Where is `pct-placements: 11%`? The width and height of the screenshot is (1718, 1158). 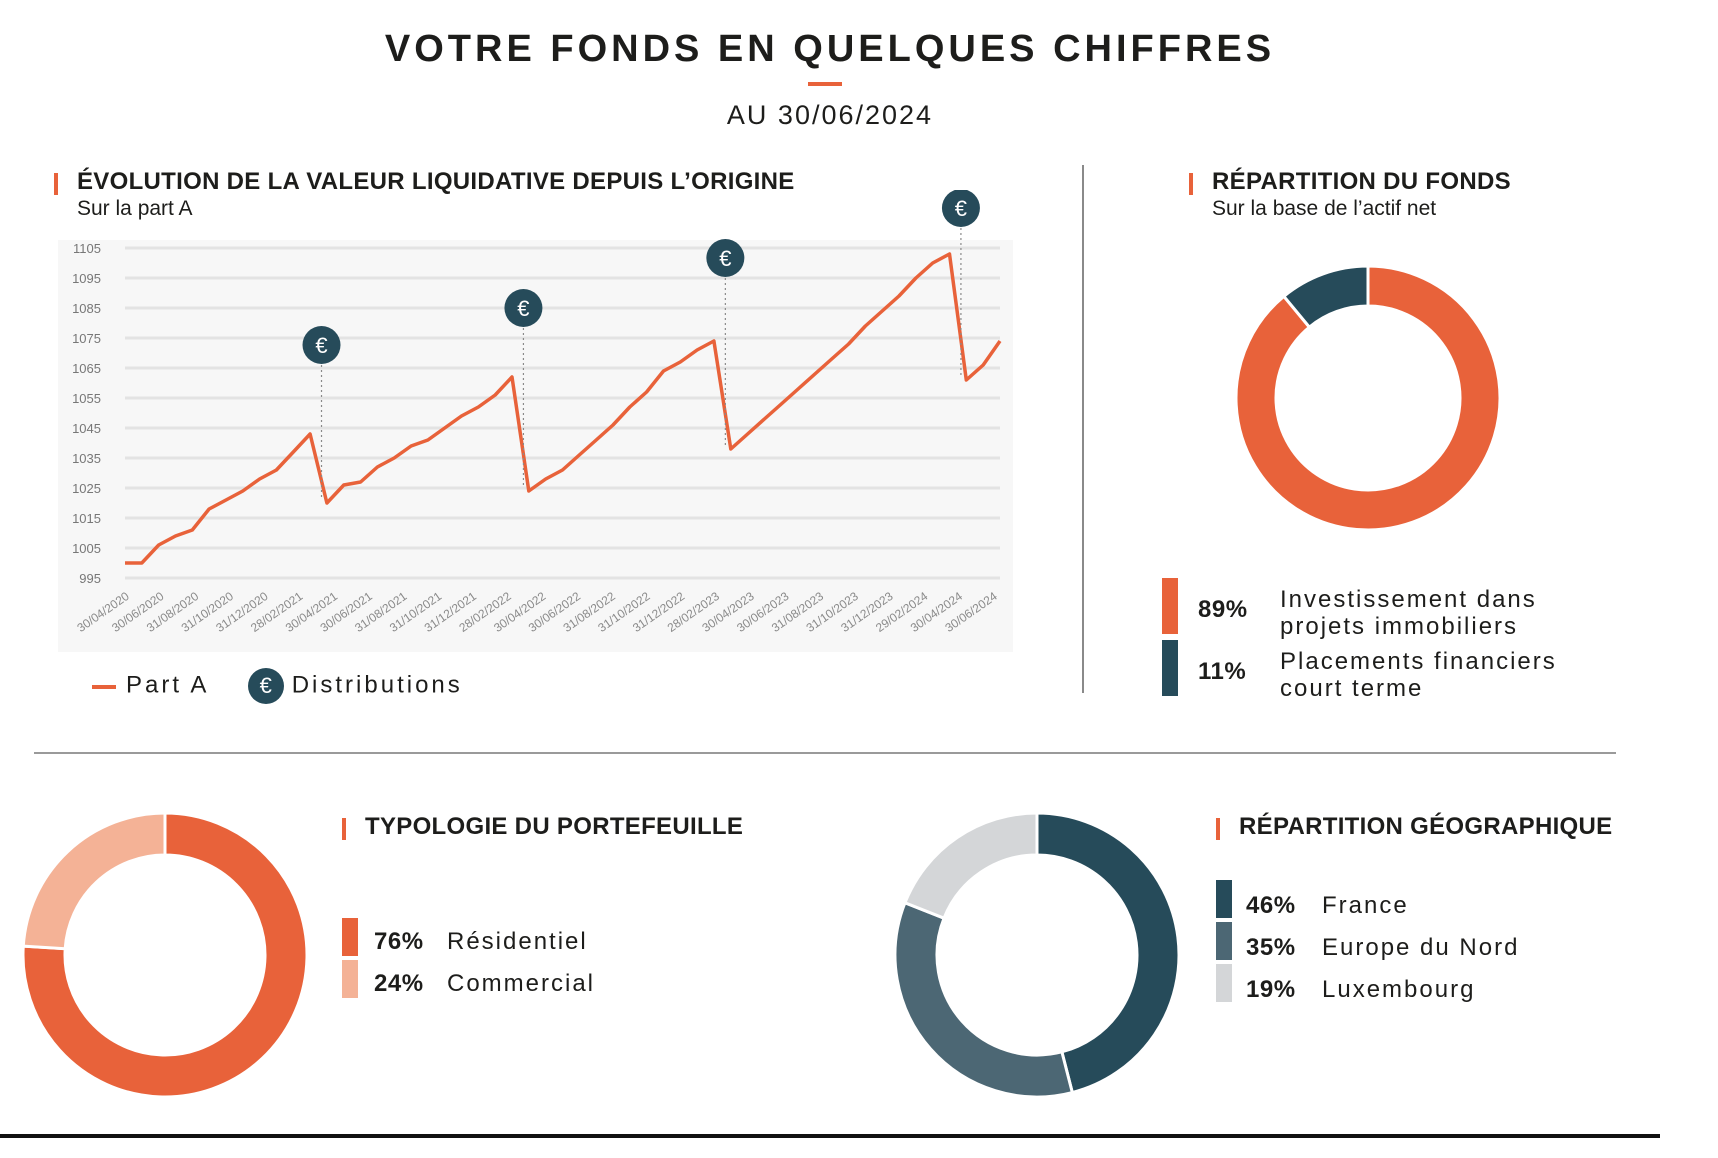 pct-placements: 11% is located at coordinates (1222, 671).